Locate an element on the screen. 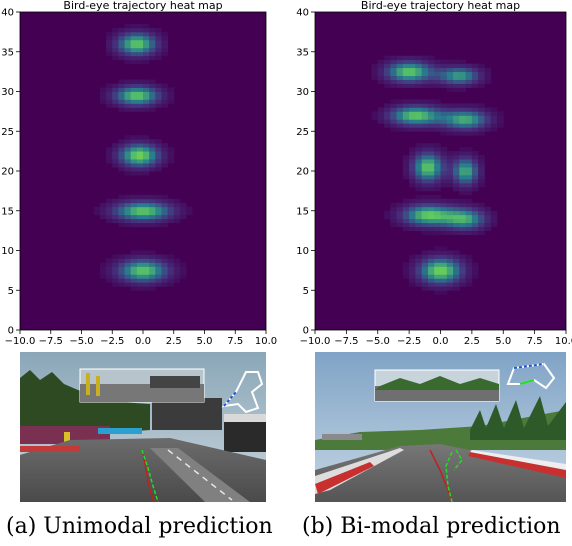 This screenshot has width=572, height=546. y-tick-label: 35 is located at coordinates (7, 52).